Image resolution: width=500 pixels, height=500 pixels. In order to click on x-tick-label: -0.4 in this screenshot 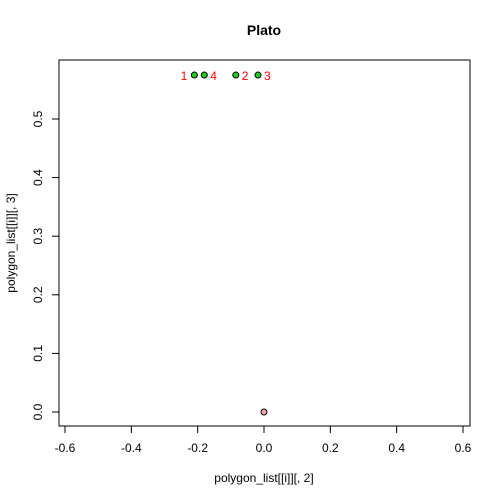, I will do `click(131, 448)`.